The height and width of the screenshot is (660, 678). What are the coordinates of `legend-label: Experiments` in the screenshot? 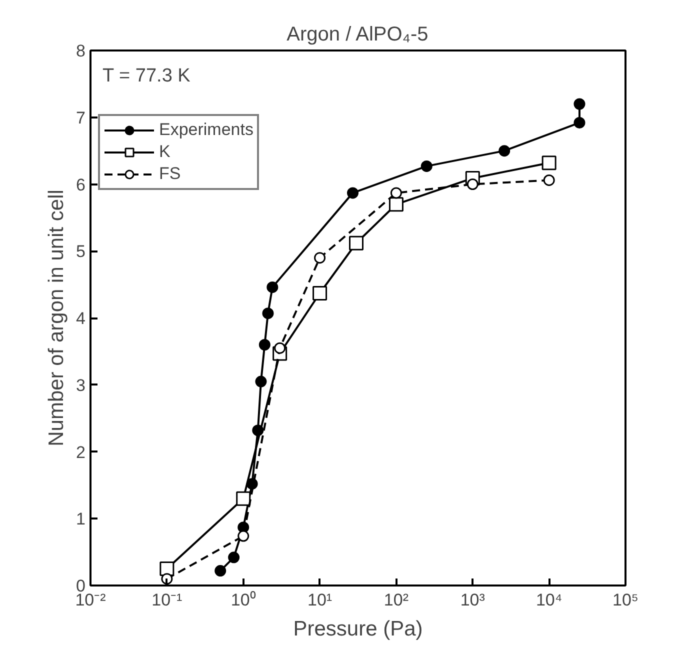 It's located at (206, 130).